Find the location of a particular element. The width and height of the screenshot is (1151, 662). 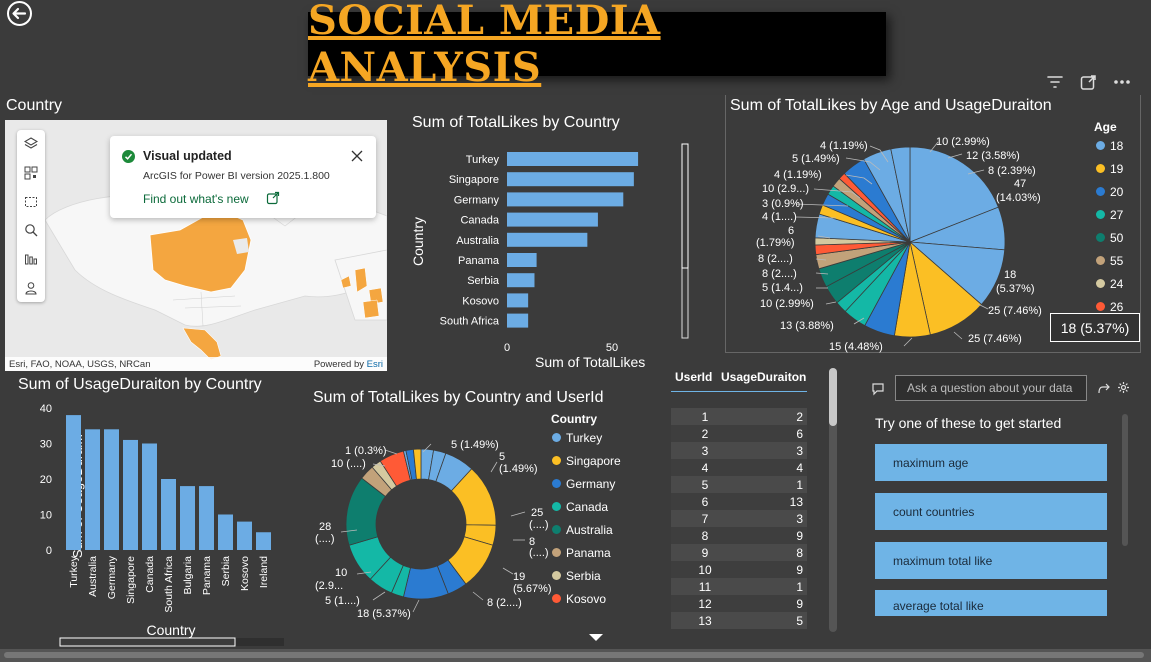

svg-text: 47 is located at coordinates (1020, 184).